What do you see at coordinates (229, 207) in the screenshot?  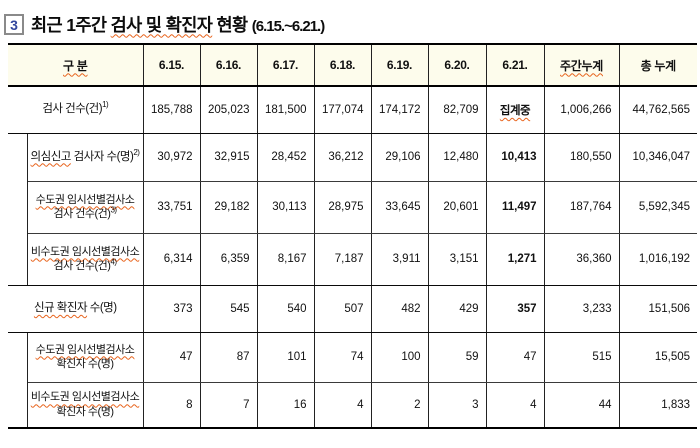 I see `cell-value: 29,182` at bounding box center [229, 207].